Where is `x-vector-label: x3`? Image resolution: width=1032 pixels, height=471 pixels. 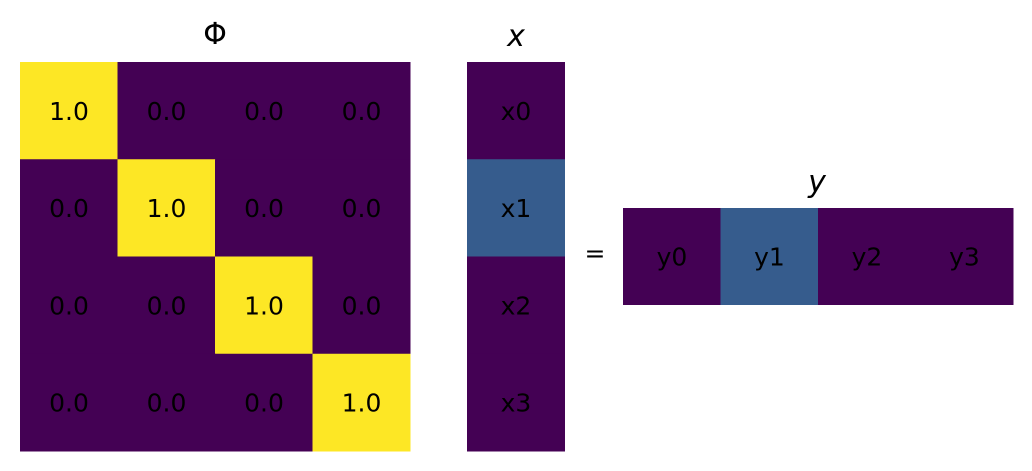
x-vector-label: x3 is located at coordinates (516, 403).